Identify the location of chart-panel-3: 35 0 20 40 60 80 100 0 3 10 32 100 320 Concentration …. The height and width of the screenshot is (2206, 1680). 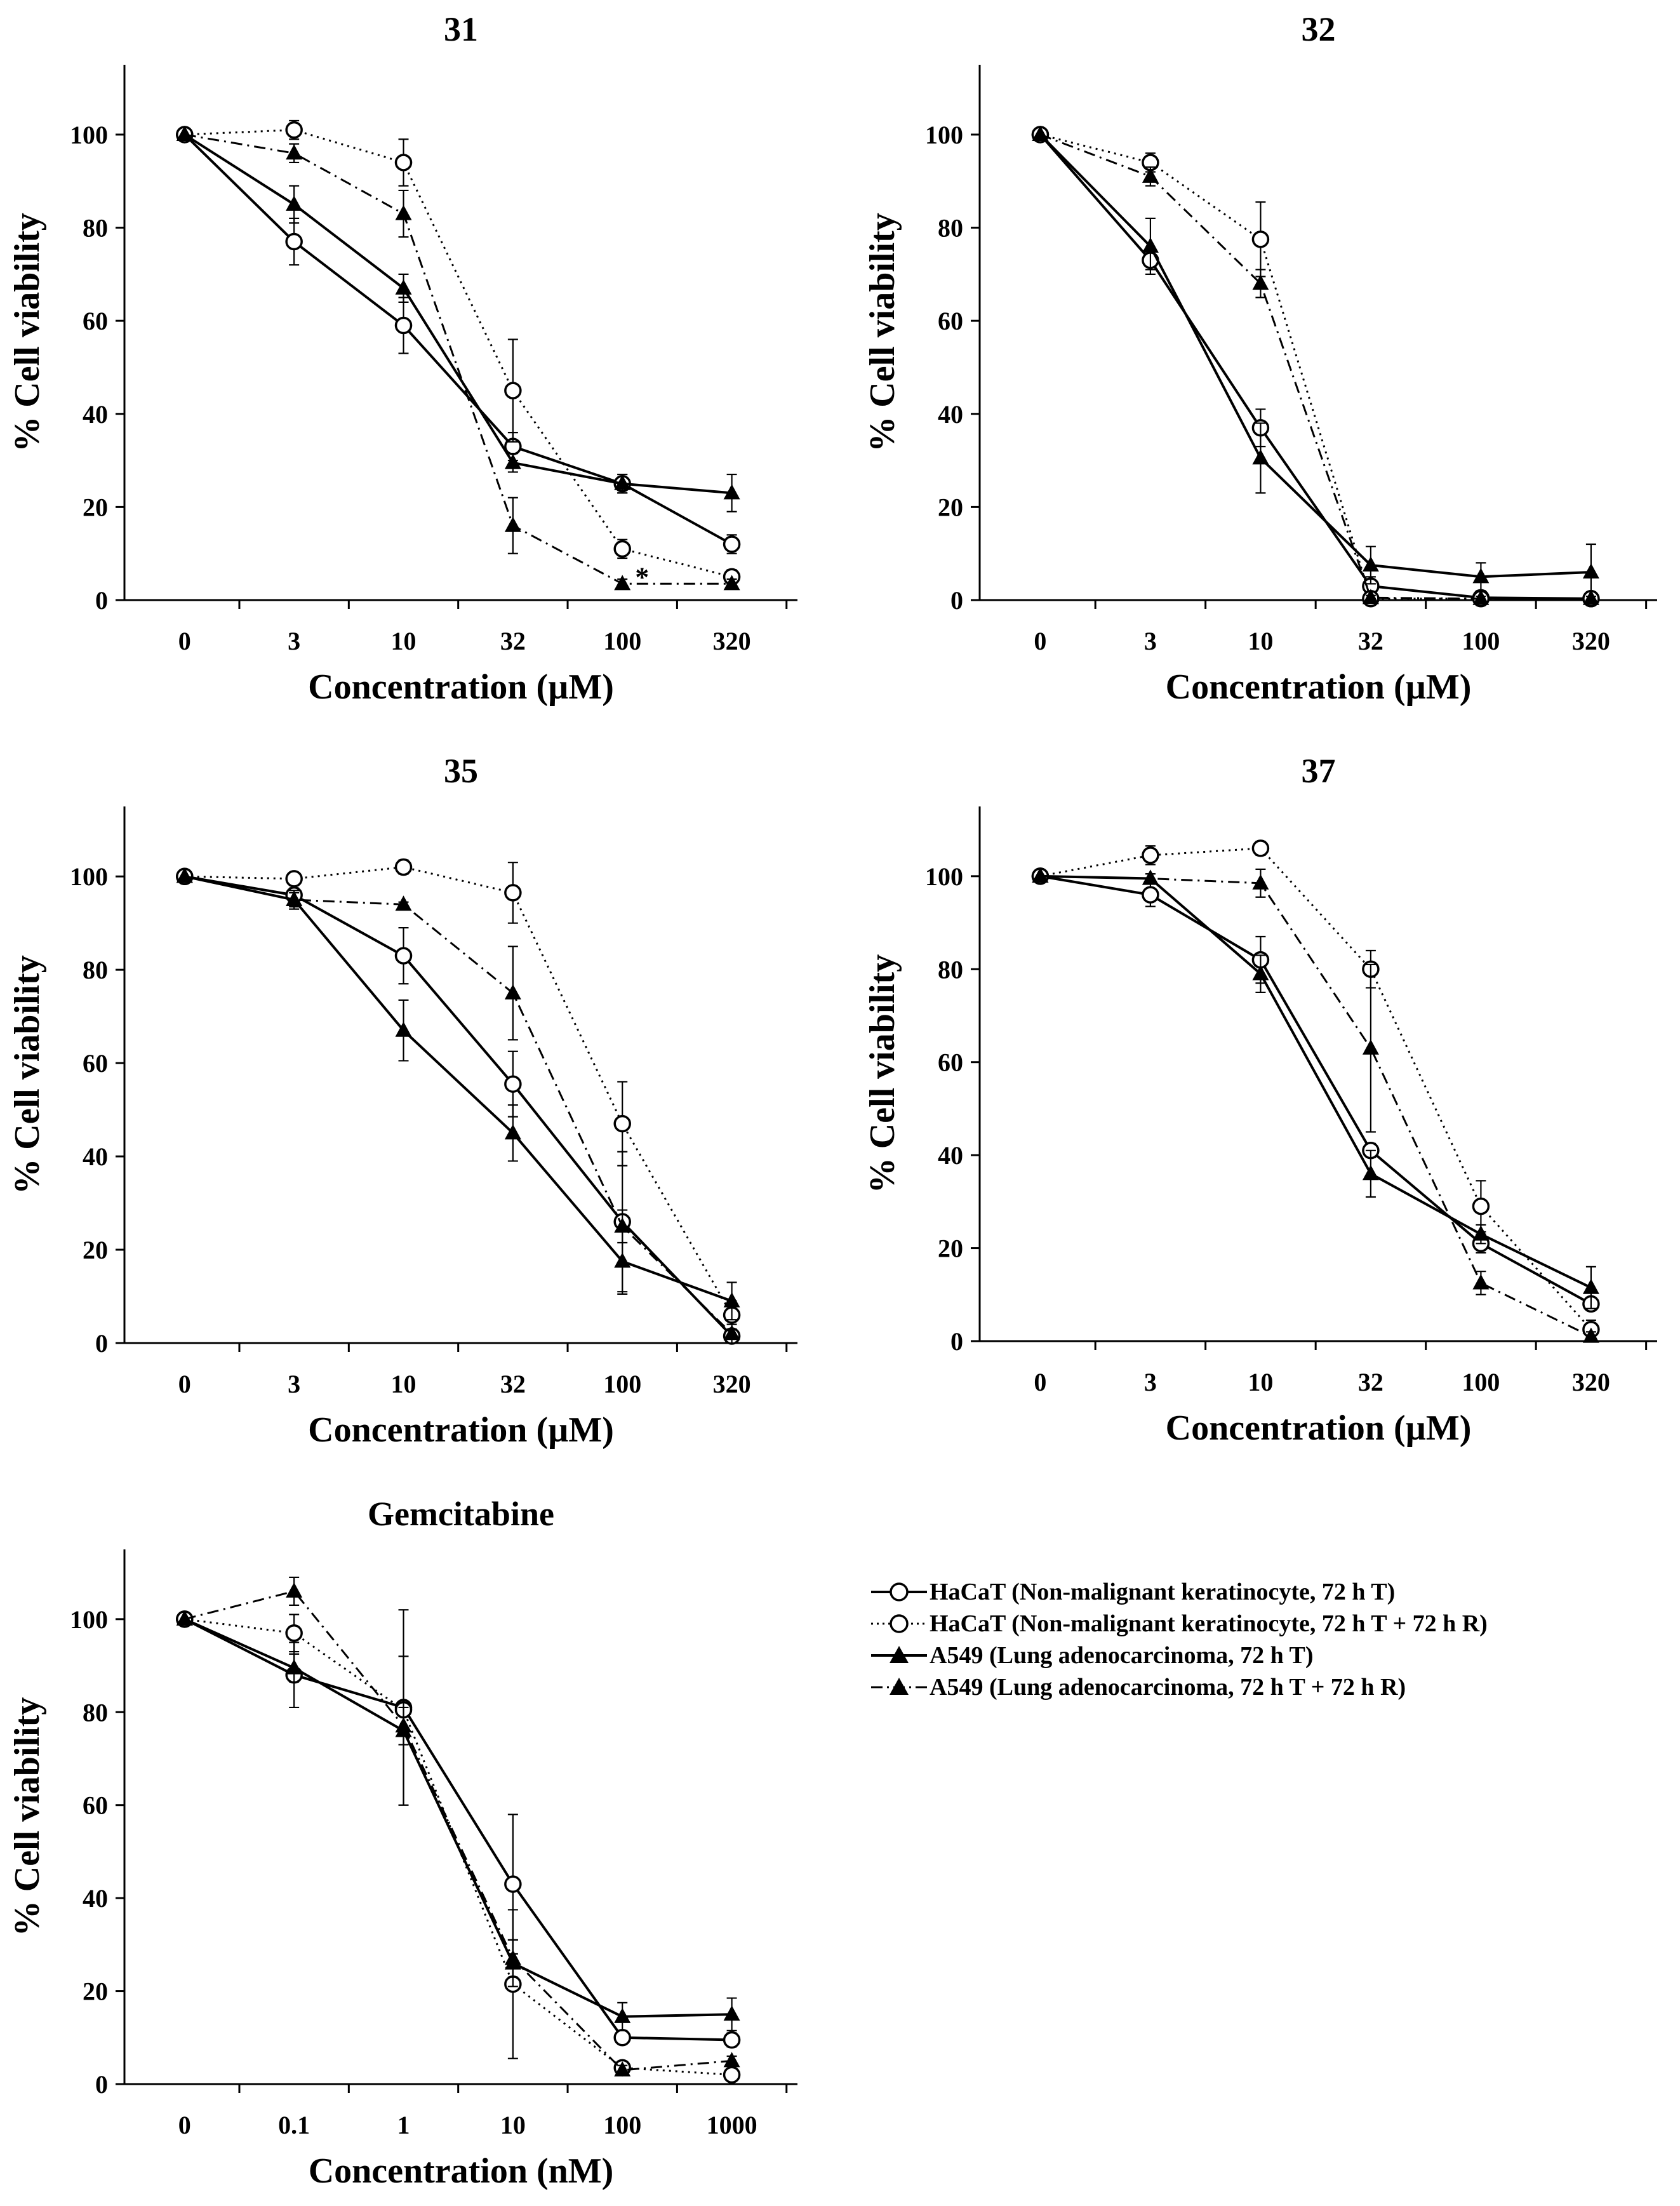
(402, 1101).